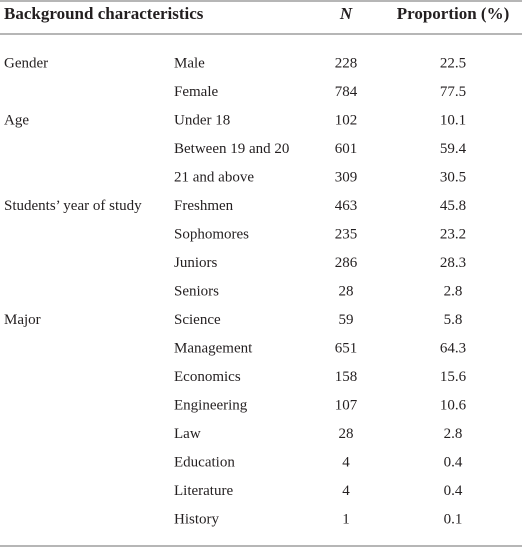 The image size is (522, 549). Describe the element at coordinates (187, 434) in the screenshot. I see `item-cell: Law` at that location.